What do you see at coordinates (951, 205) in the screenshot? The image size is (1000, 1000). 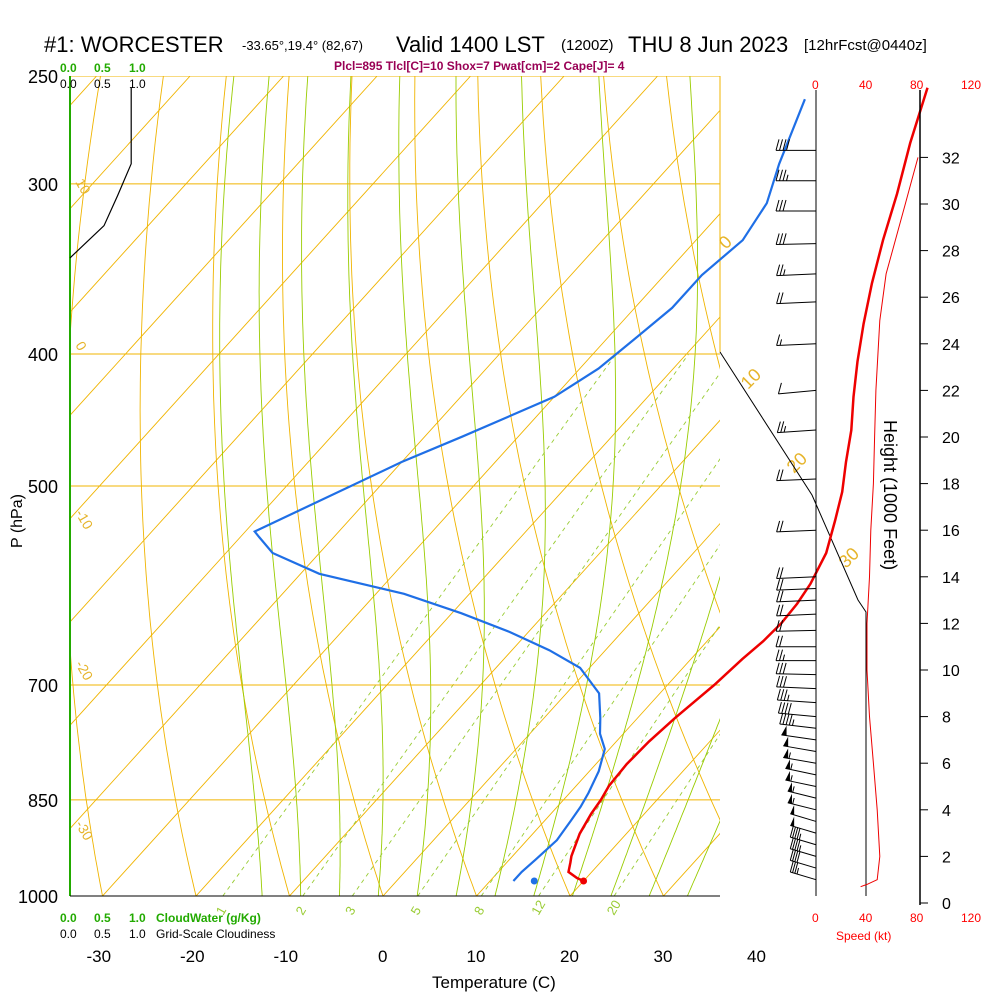 I see `height-tick-label: 30` at bounding box center [951, 205].